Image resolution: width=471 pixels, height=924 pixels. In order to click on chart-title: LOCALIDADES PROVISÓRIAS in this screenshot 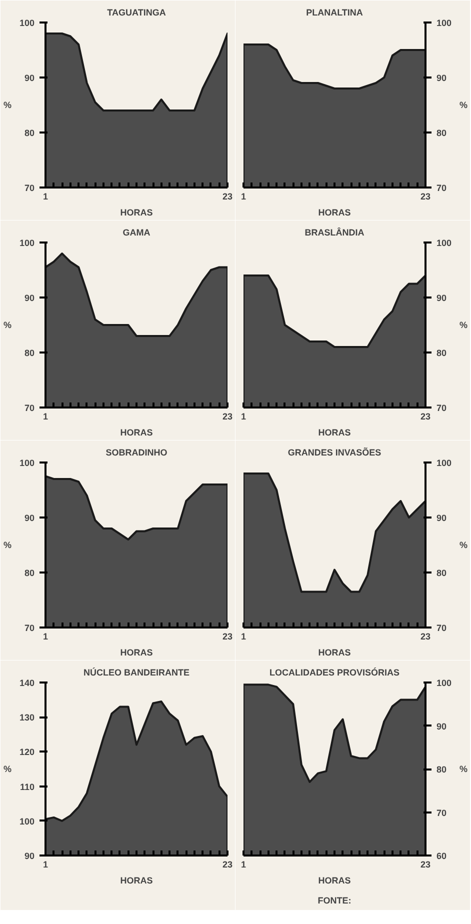, I will do `click(334, 673)`.